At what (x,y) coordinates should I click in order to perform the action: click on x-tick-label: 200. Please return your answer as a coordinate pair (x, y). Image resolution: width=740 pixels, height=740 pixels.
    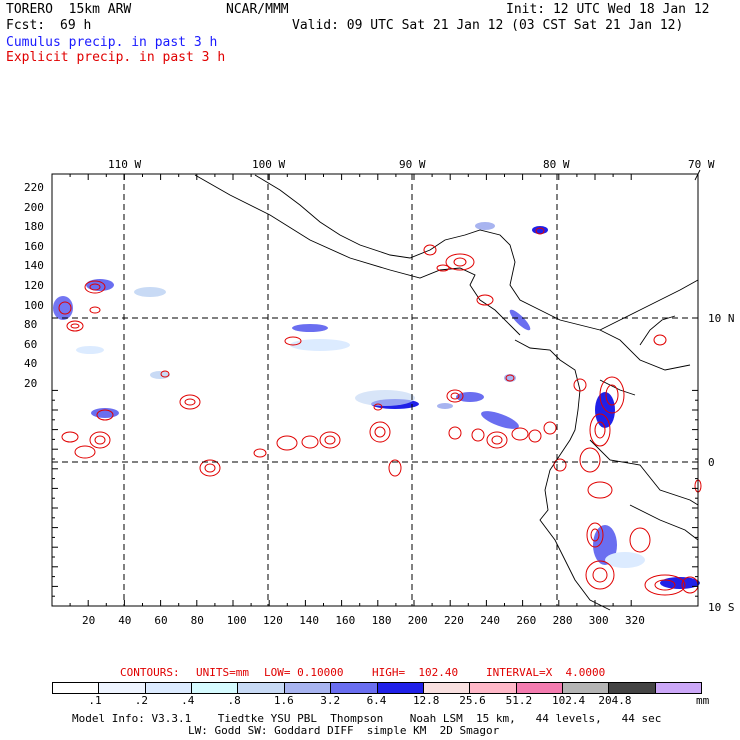
    Looking at the image, I should click on (417, 620).